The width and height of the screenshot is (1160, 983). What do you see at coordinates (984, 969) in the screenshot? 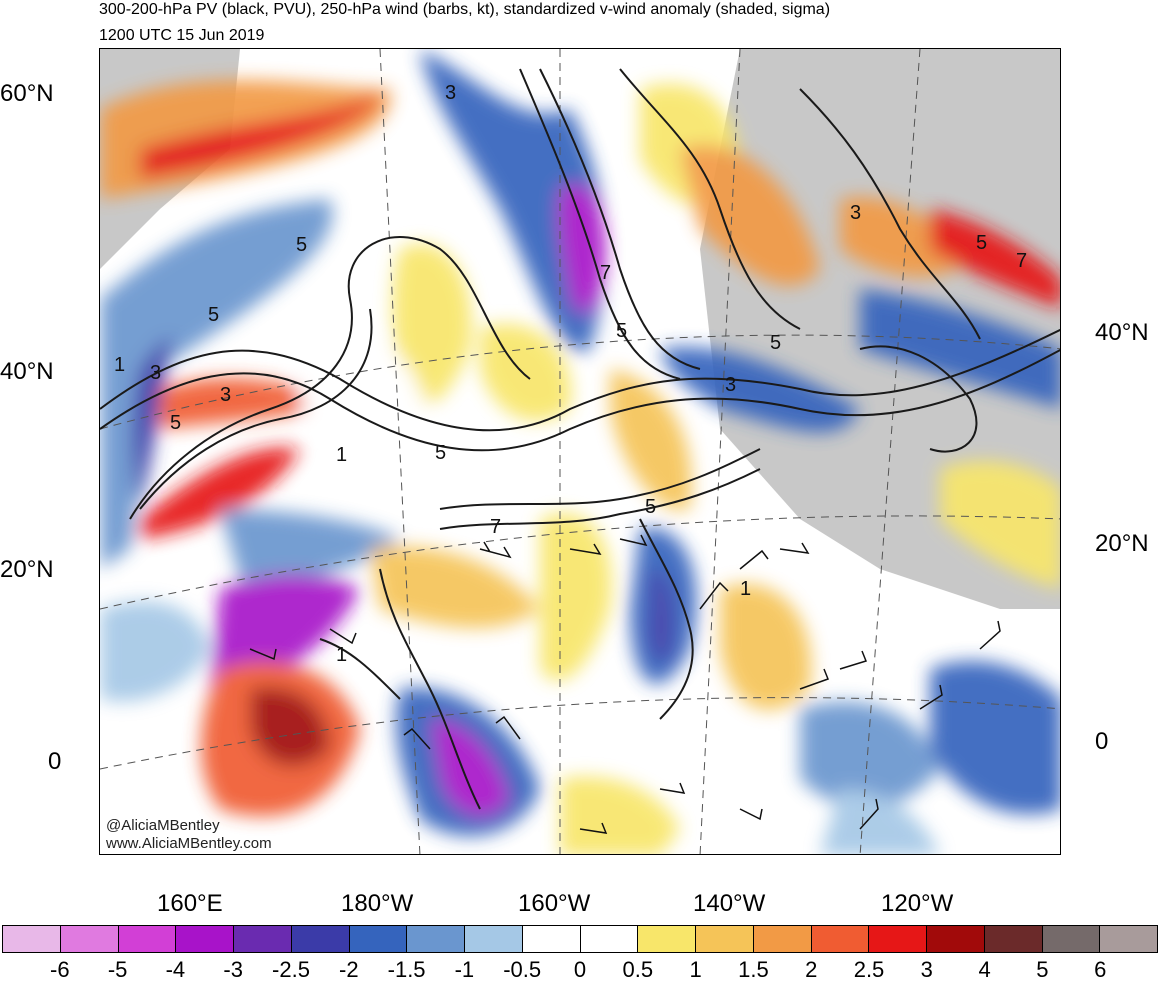
I see `colorbar-tick-label: 4` at bounding box center [984, 969].